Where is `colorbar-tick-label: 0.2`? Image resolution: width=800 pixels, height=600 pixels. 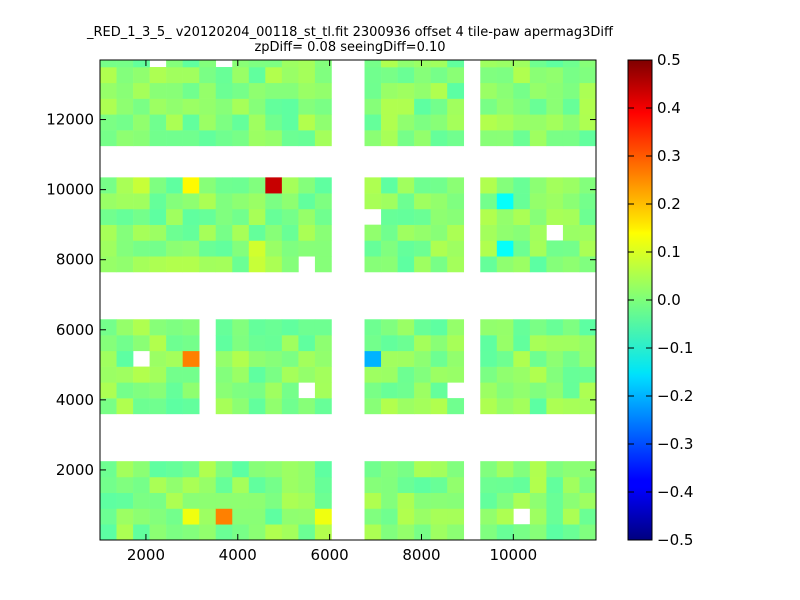 colorbar-tick-label: 0.2 is located at coordinates (669, 204).